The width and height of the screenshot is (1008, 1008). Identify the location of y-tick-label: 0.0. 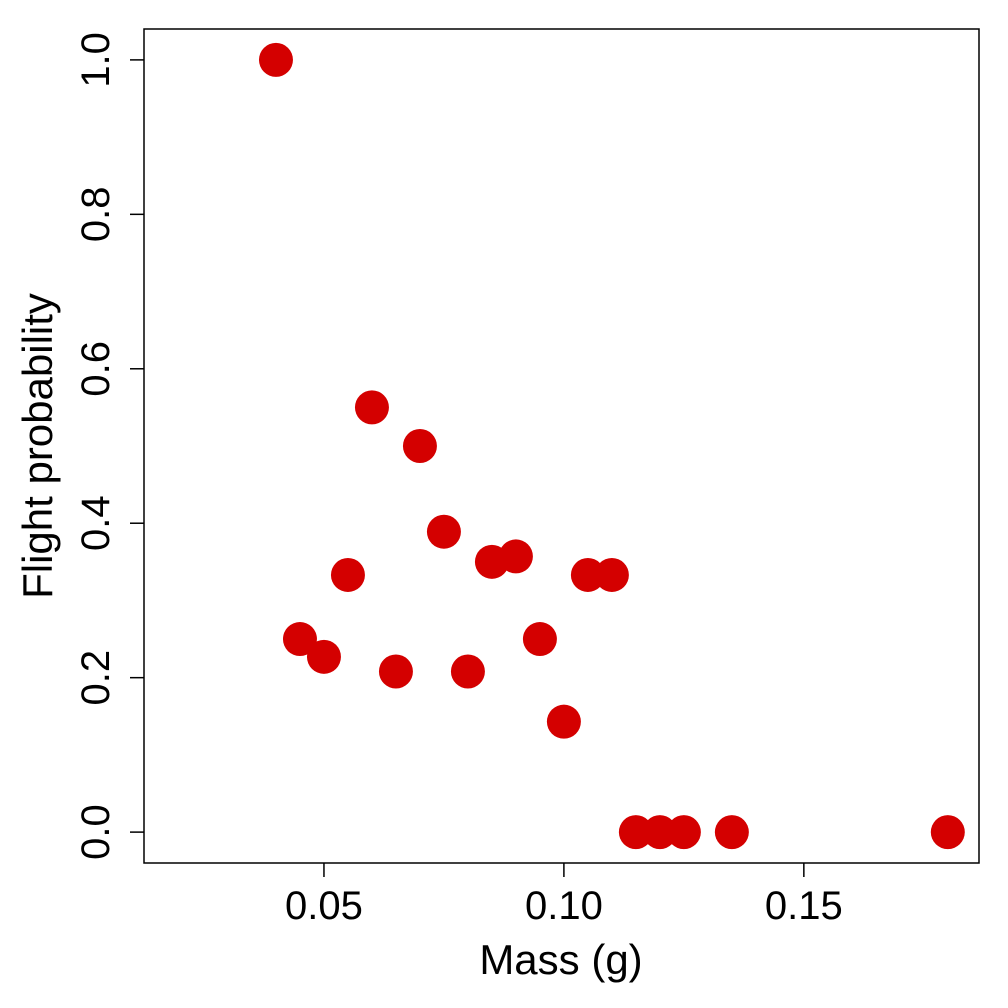
(96, 832).